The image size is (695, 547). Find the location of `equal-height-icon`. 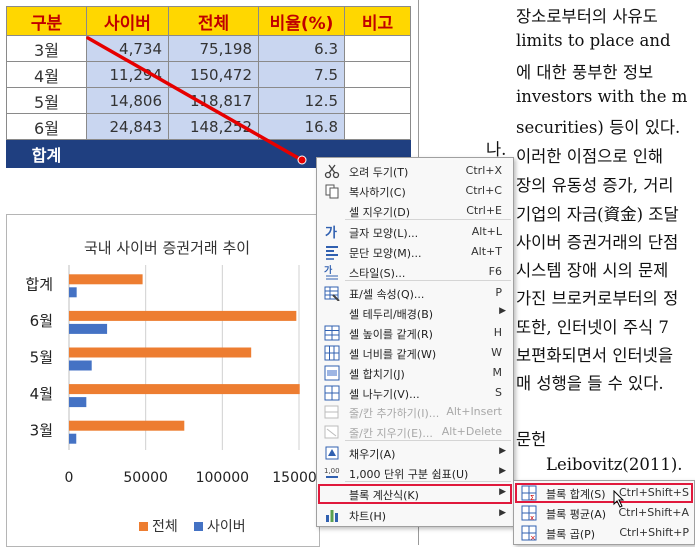

equal-height-icon is located at coordinates (332, 333).